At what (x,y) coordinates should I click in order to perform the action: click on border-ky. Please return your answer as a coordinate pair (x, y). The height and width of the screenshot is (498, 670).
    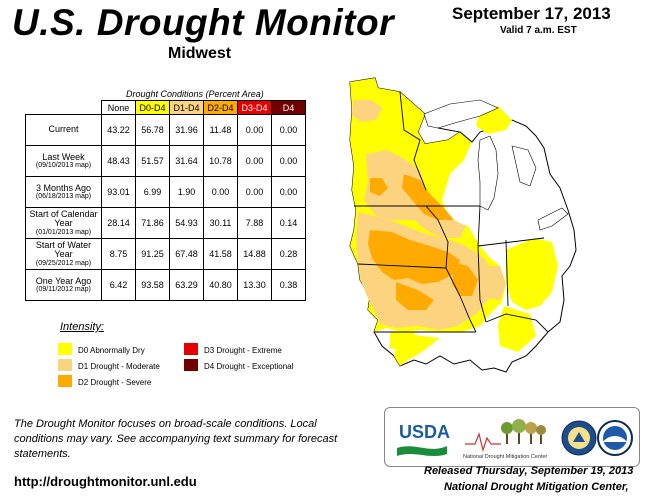
    Looking at the image, I should click on (517, 323).